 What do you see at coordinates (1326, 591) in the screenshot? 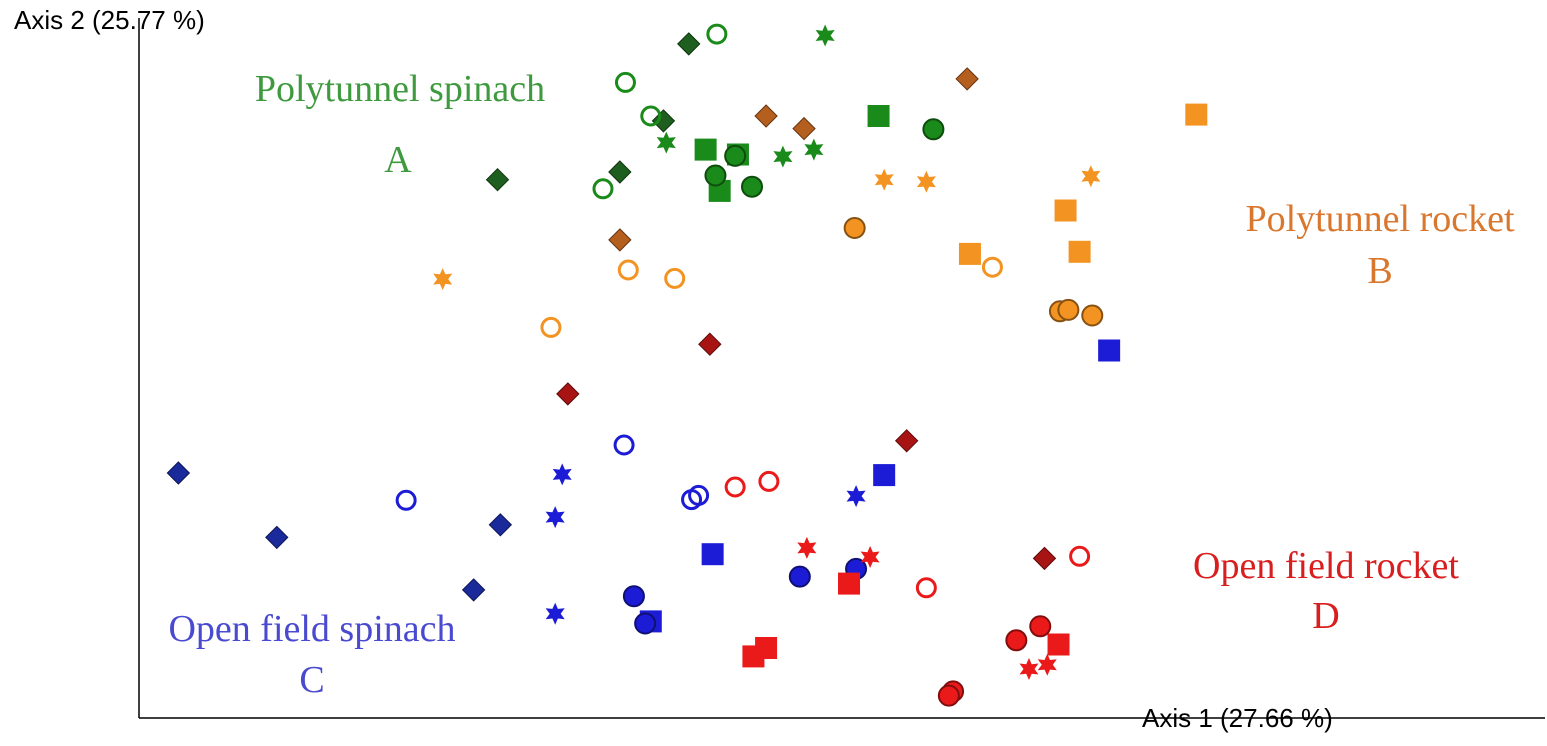
I see `group-label-d: Open field rocket D` at bounding box center [1326, 591].